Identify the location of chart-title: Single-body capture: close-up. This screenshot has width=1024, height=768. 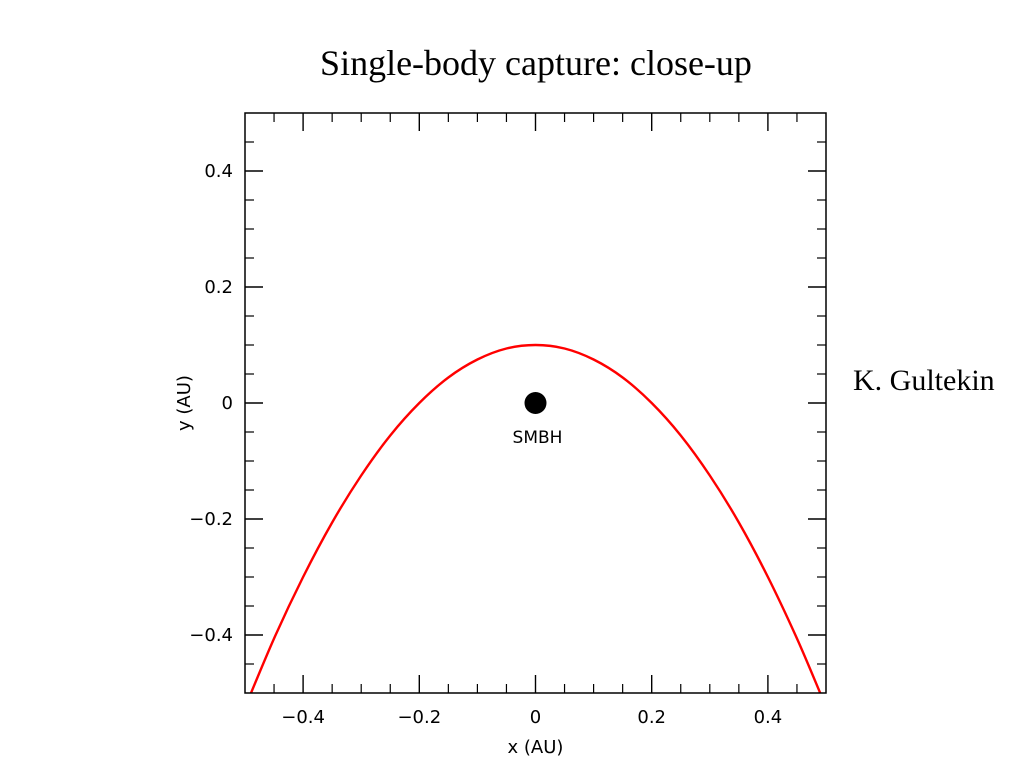
(536, 63).